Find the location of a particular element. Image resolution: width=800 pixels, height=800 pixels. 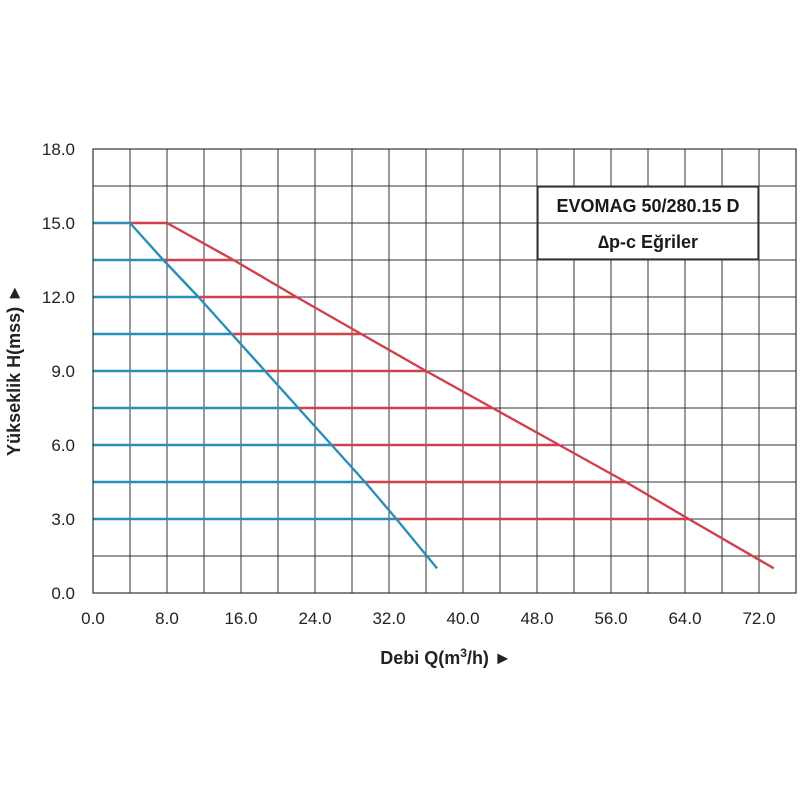

legend-subtitle: ∆p-c Eğriler is located at coordinates (648, 242).